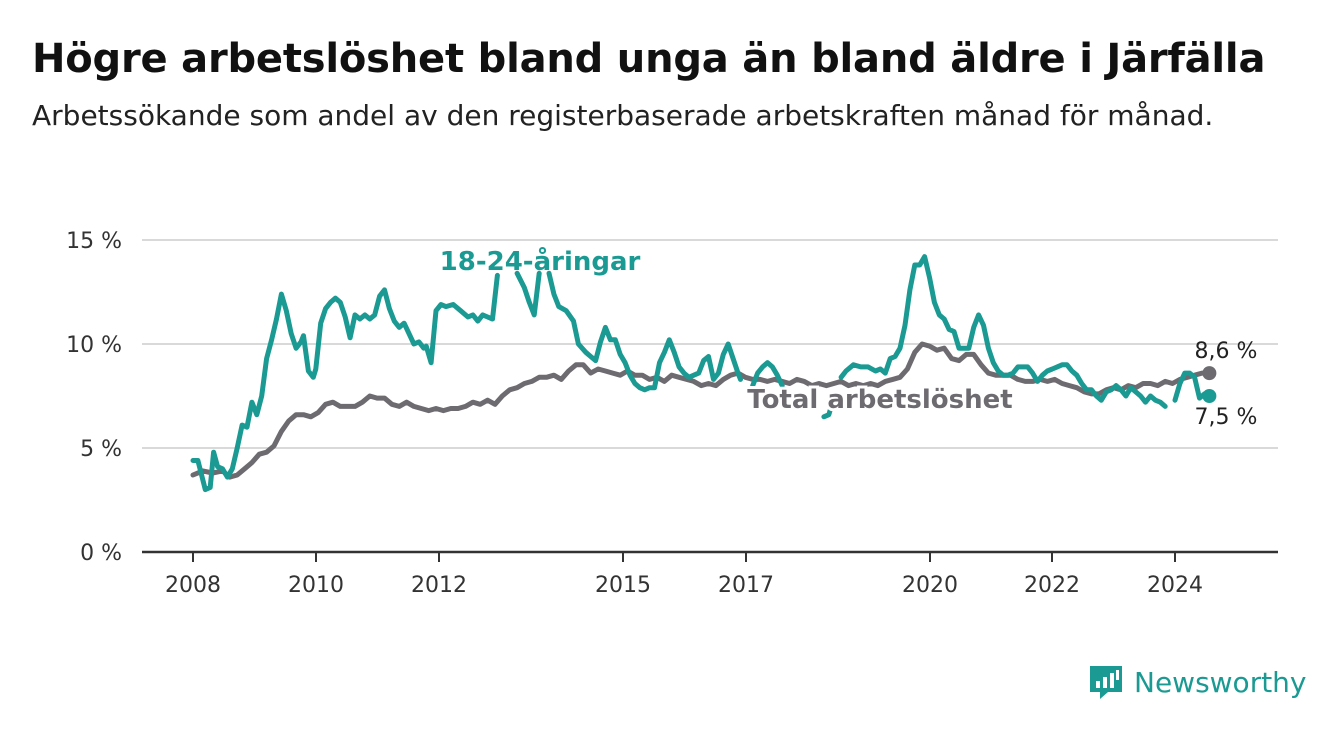 The image size is (1340, 734). I want to click on y-tick-label: 5 %, so click(101, 449).